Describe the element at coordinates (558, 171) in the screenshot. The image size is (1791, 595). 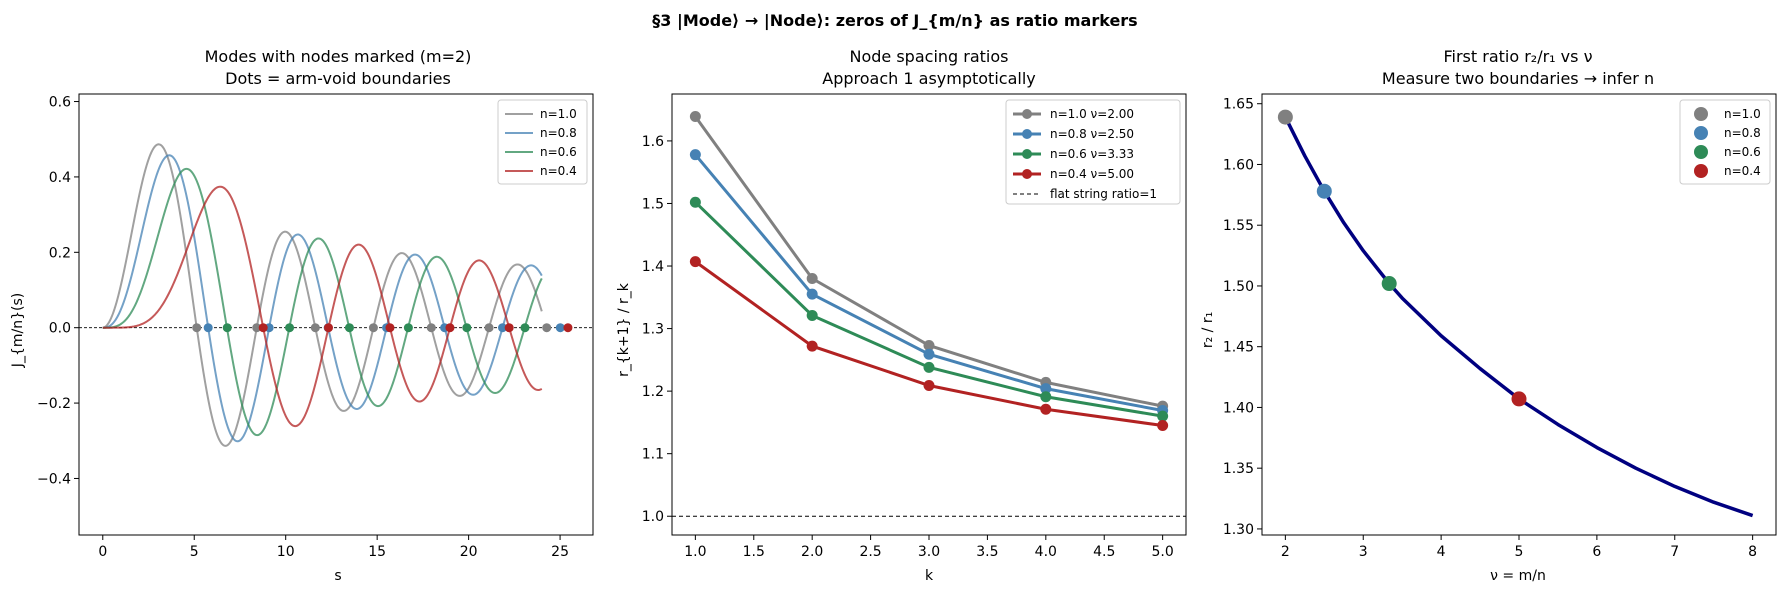
I see `p1-legend-label: n=0.4` at that location.